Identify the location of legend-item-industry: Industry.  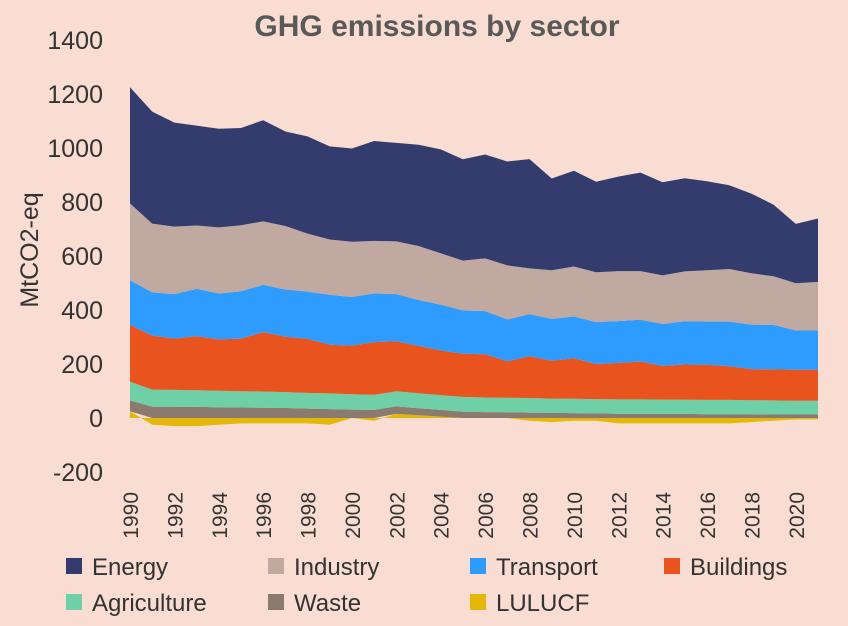
(323, 567).